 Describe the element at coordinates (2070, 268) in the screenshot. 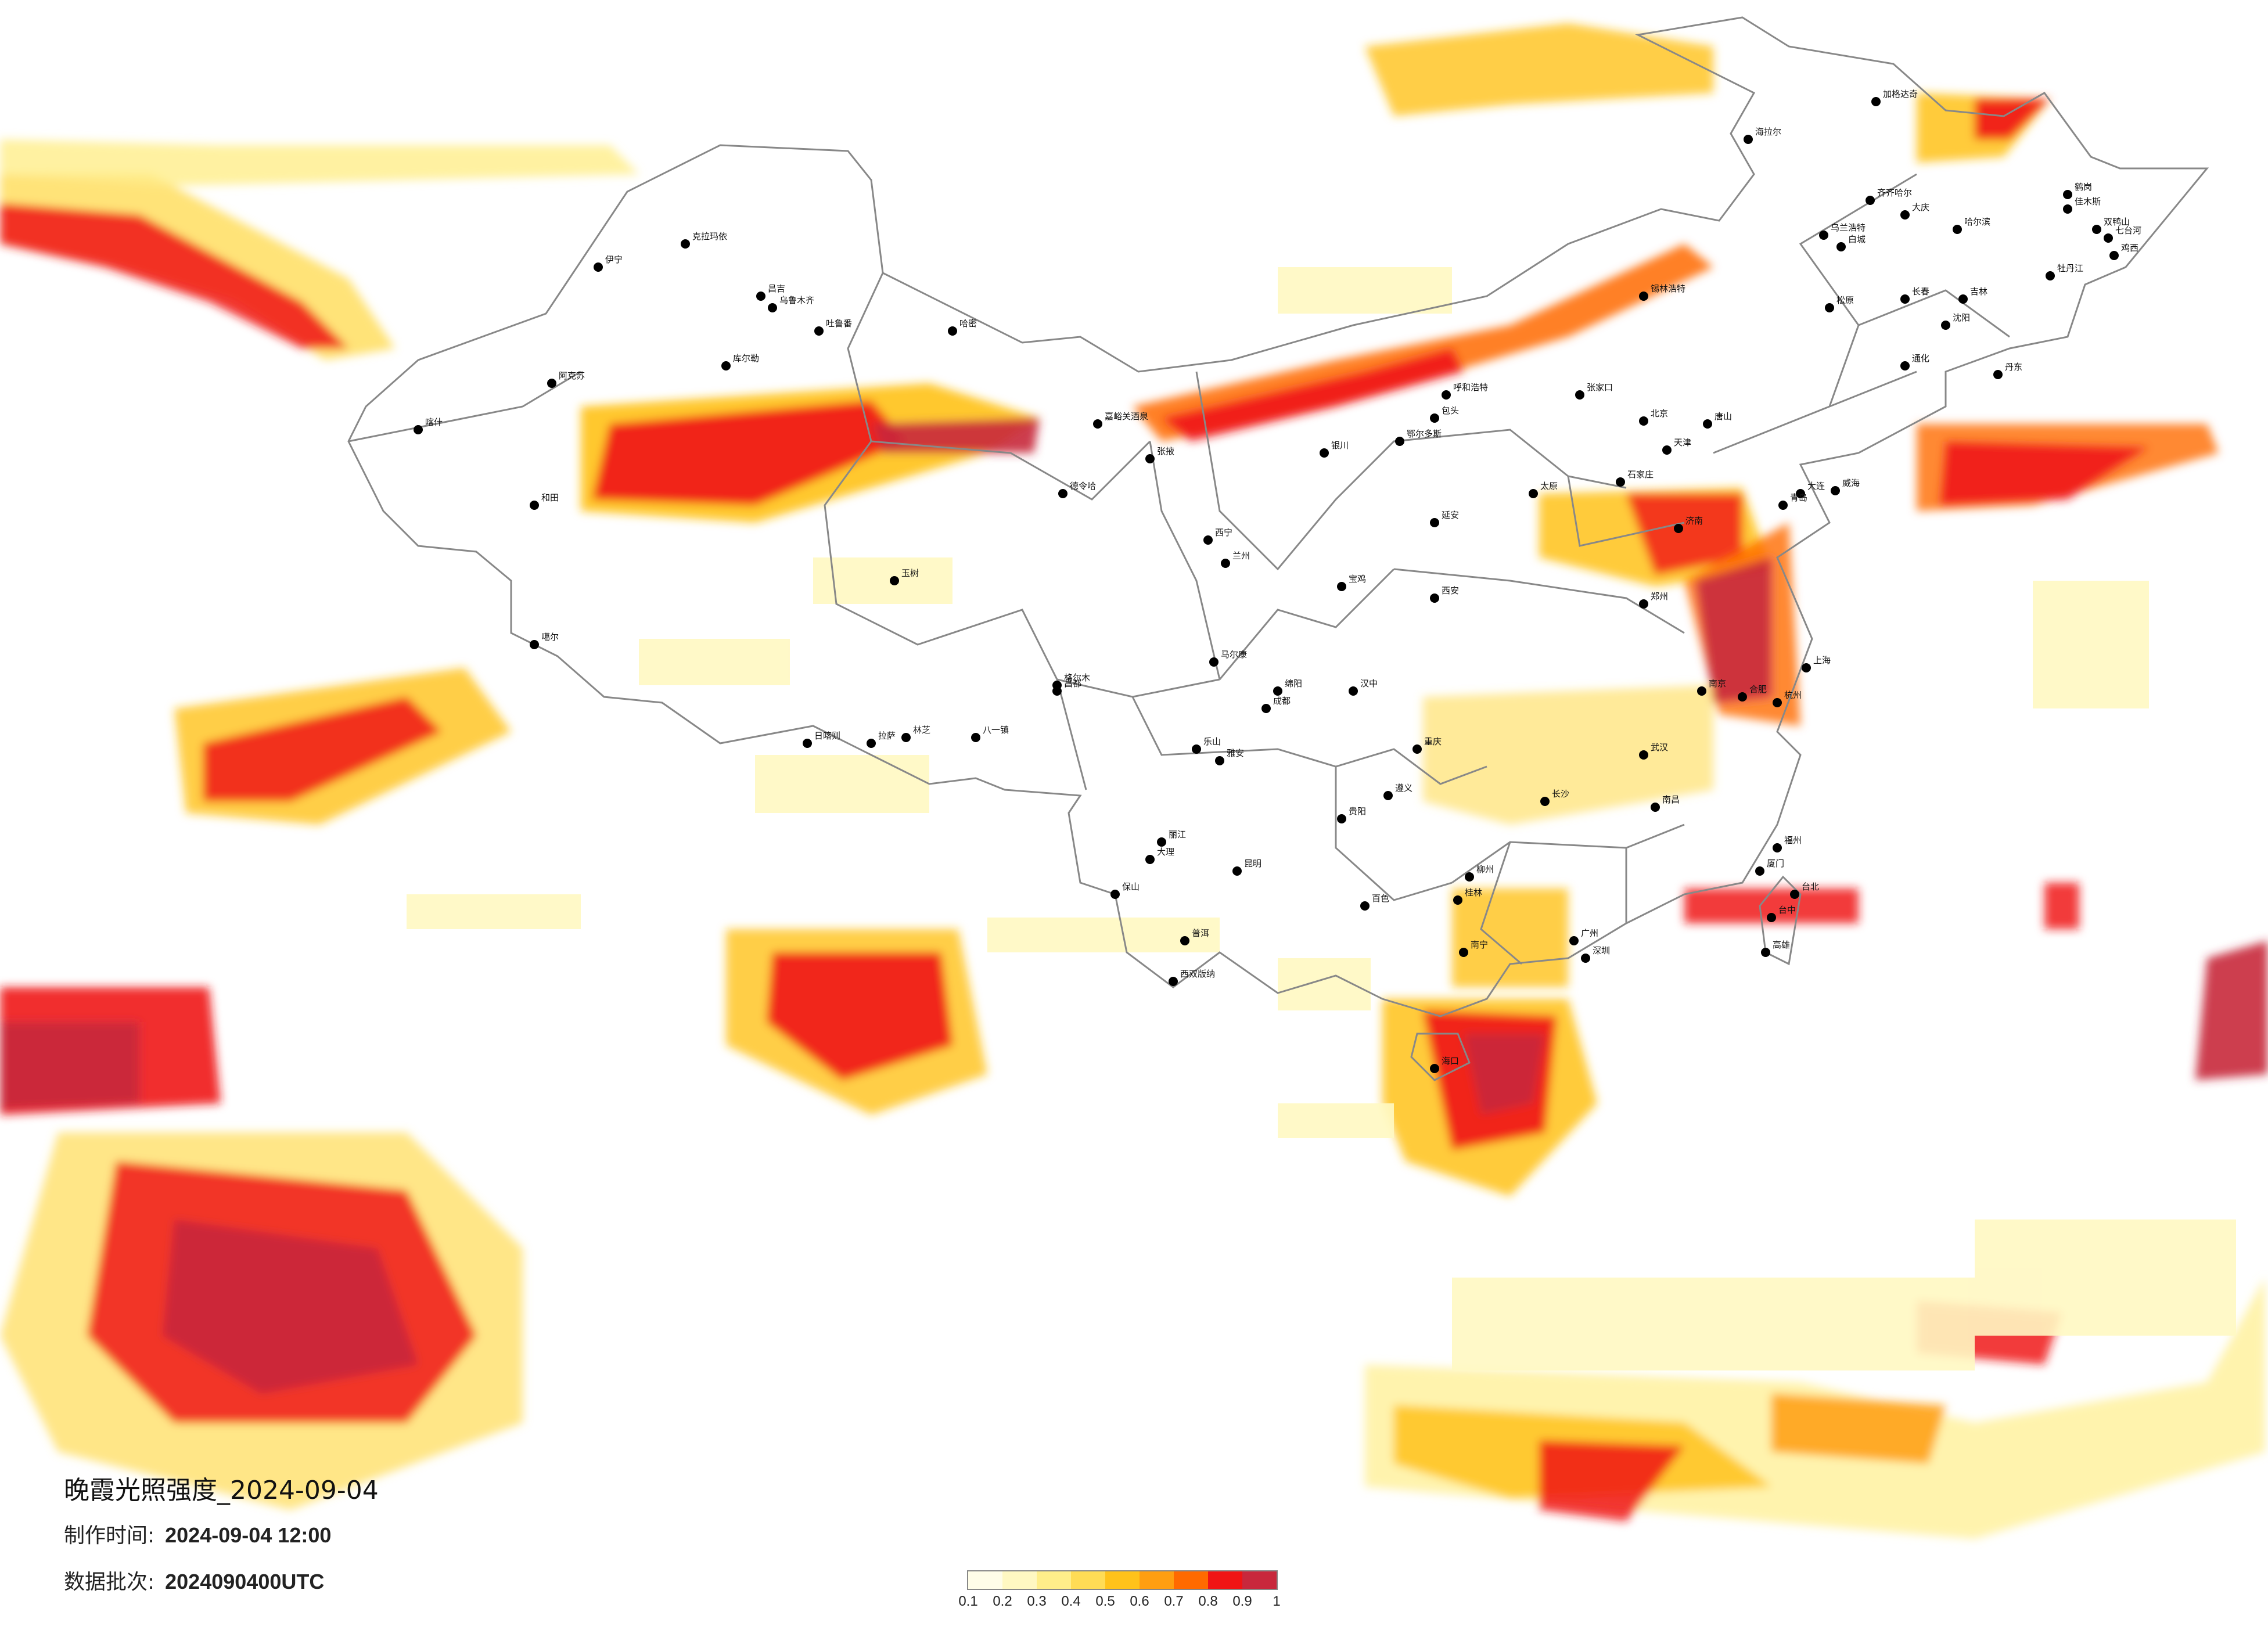

I see `city-label: 牡丹江` at that location.